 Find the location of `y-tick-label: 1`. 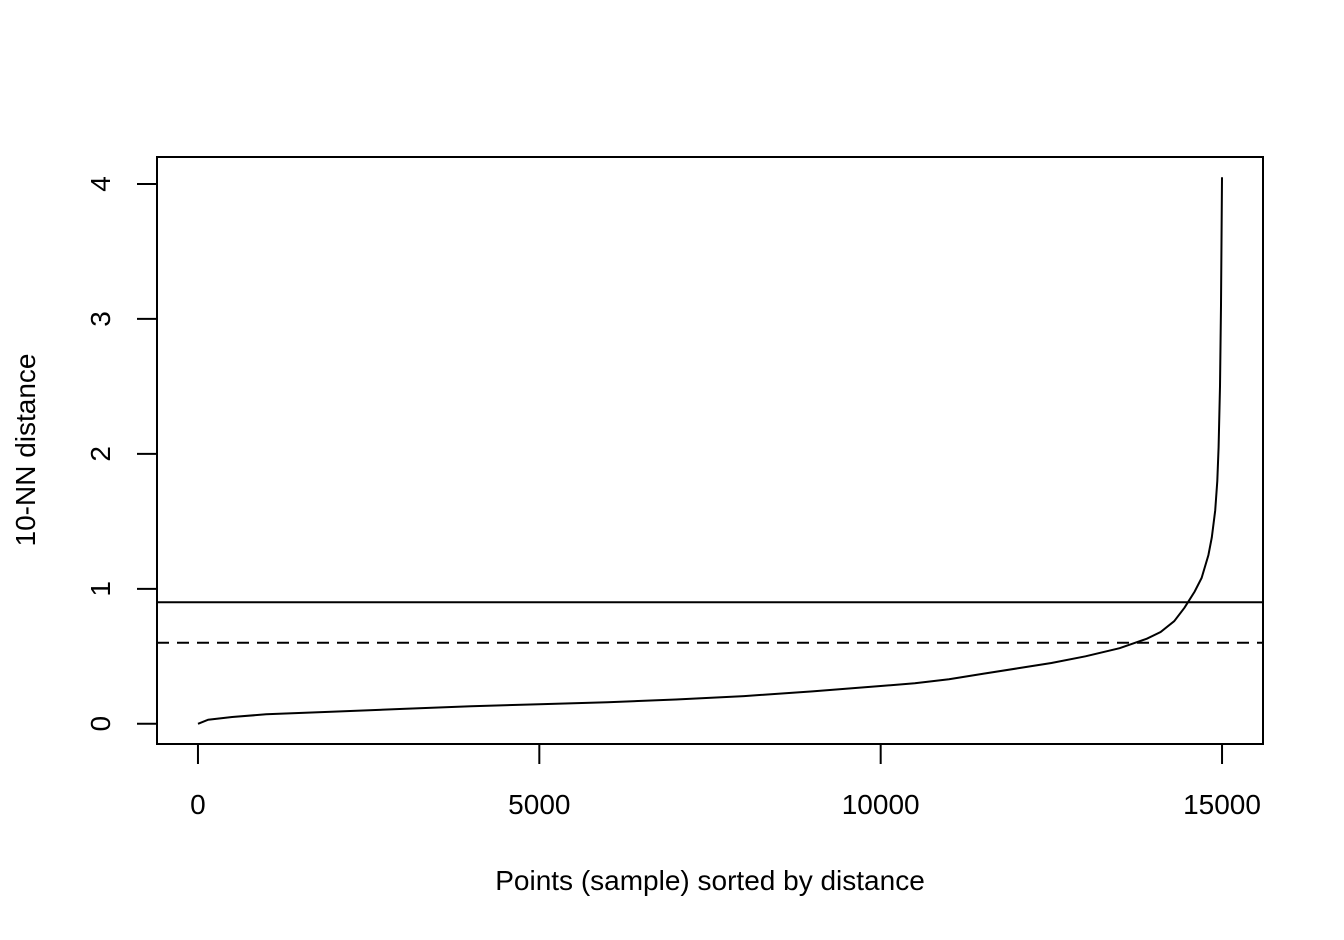

y-tick-label: 1 is located at coordinates (100, 589).